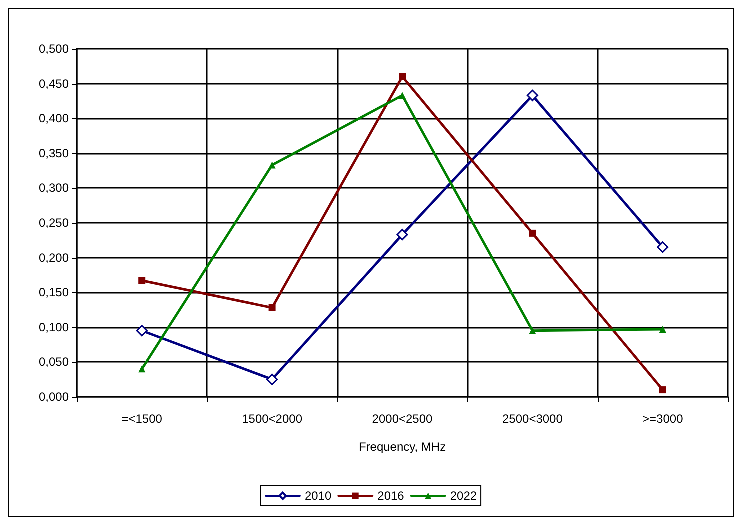 The height and width of the screenshot is (525, 742). I want to click on y-tick-label: 0,450, so click(54, 83).